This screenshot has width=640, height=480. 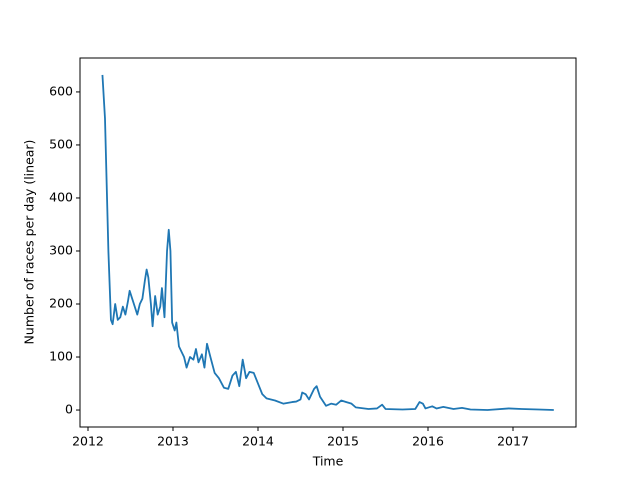 What do you see at coordinates (29, 242) in the screenshot?
I see `y-axis-label: Number of races per day (linear)` at bounding box center [29, 242].